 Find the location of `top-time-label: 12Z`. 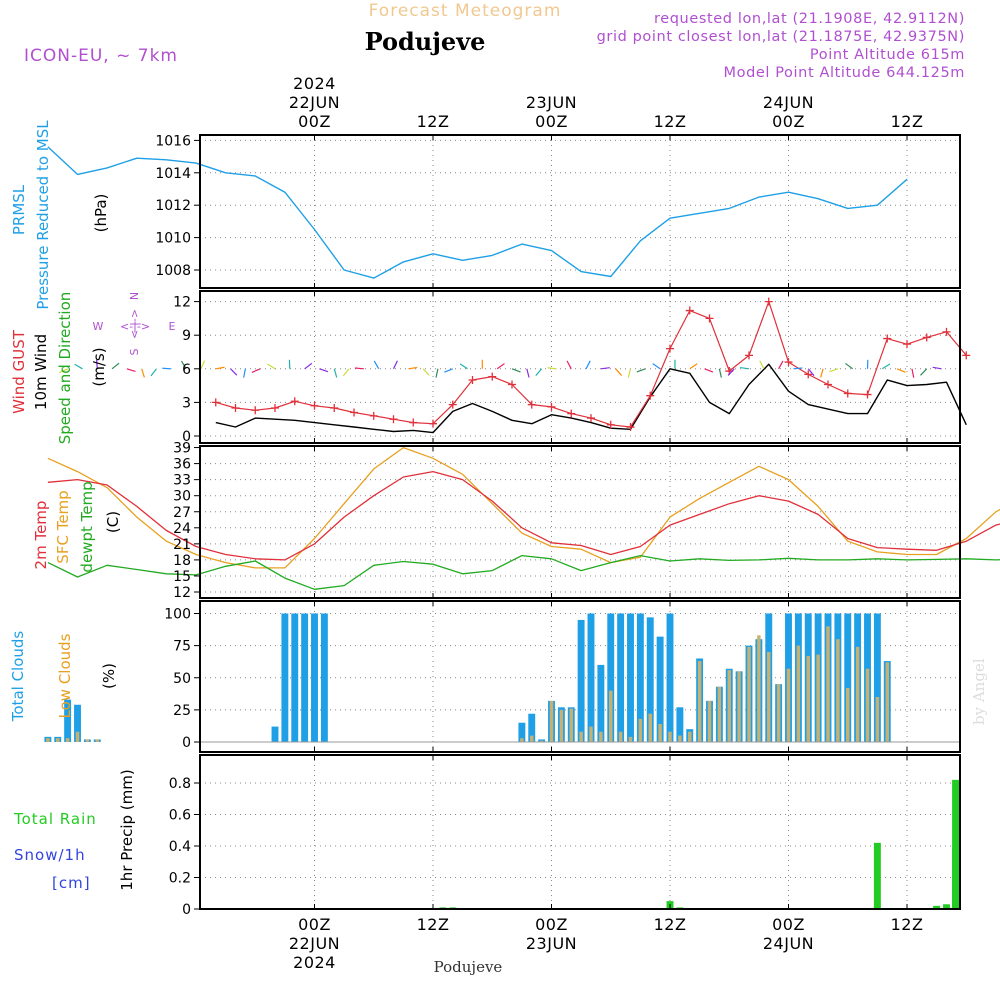

top-time-label: 12Z is located at coordinates (670, 121).